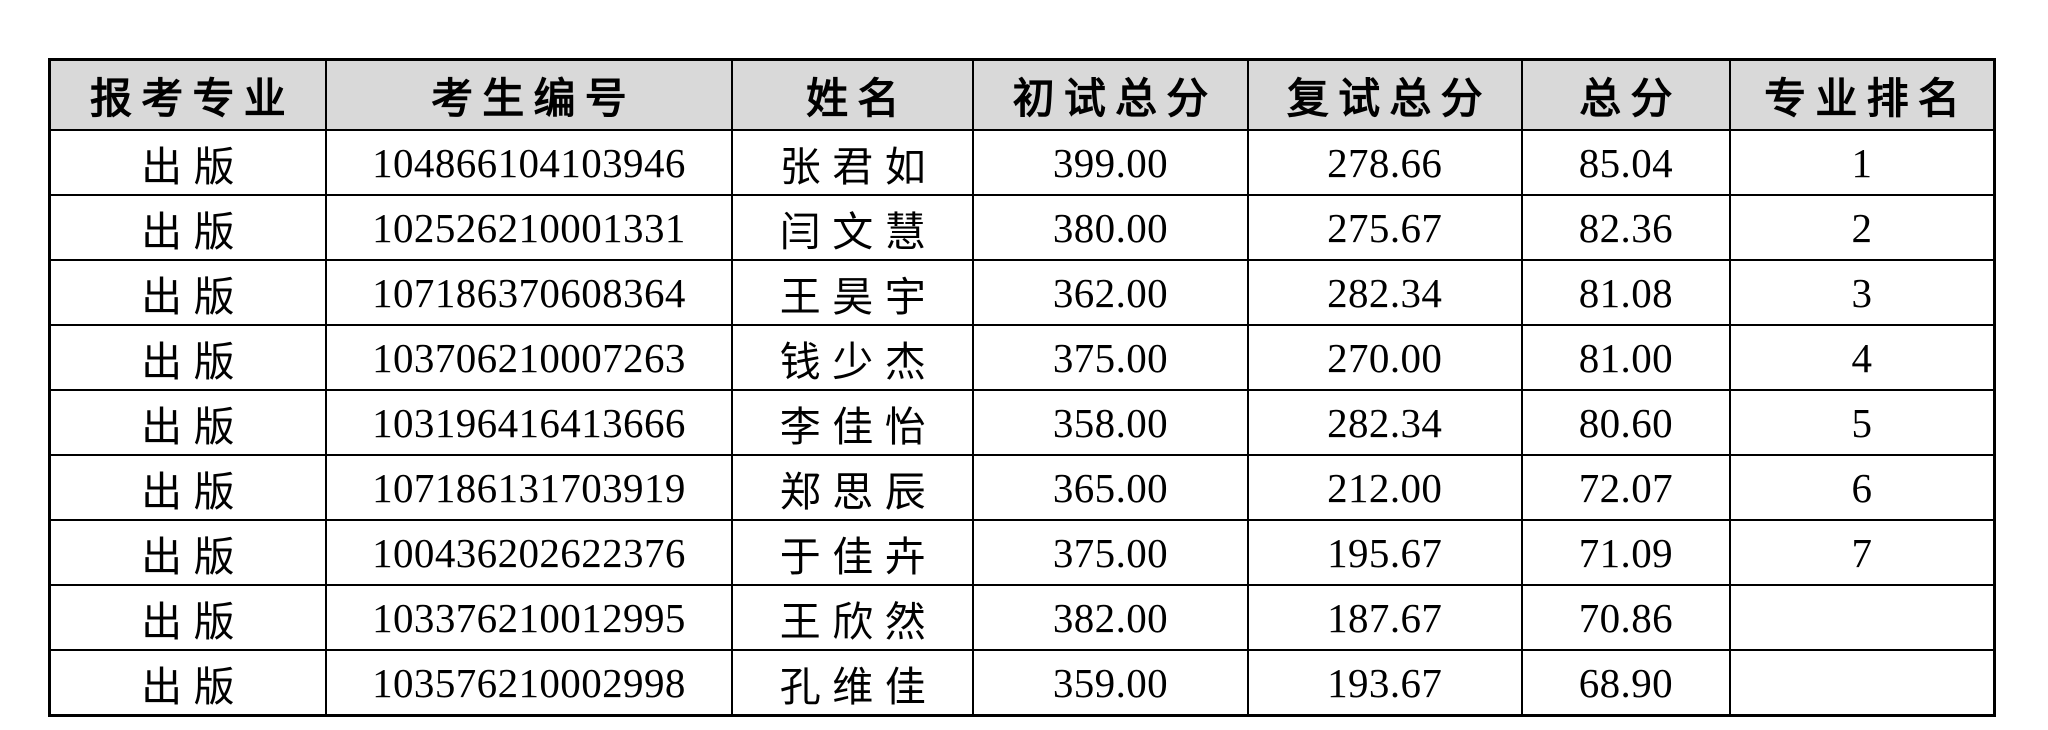 This screenshot has height=730, width=2048. I want to click on table-row: 出版 102526210001331 闫文慧 380.00 275.67 82.36 2, so click(1022, 227).